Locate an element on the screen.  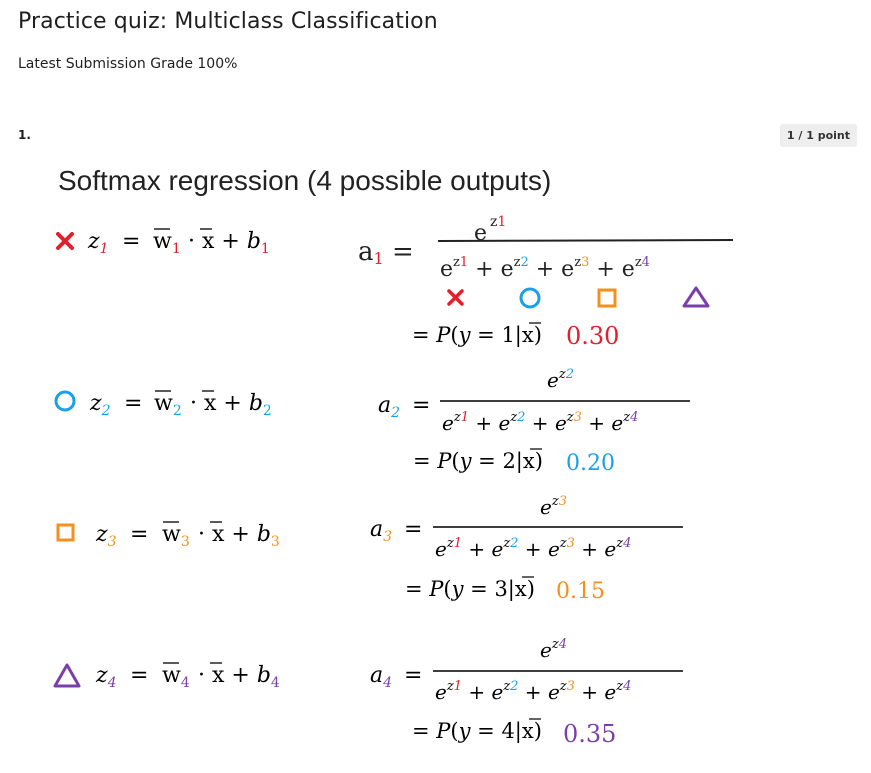
svg-text: w1 is located at coordinates (167, 243).